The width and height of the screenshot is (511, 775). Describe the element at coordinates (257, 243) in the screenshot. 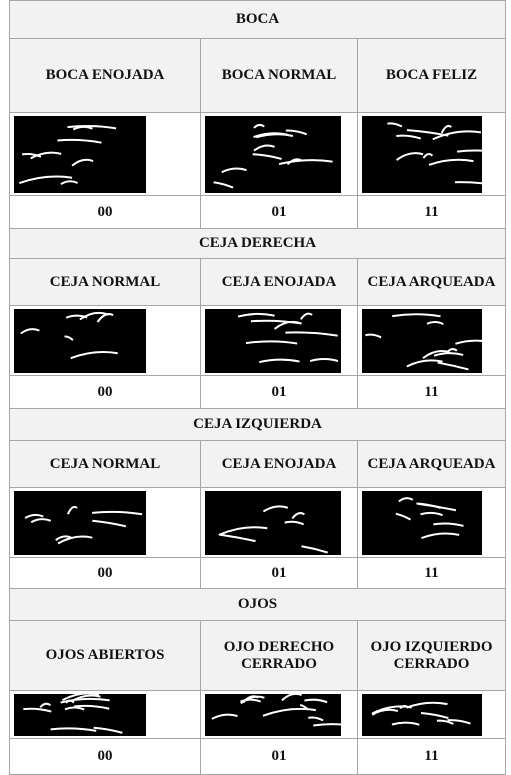

I see `section-title: CEJA DERECHA` at that location.